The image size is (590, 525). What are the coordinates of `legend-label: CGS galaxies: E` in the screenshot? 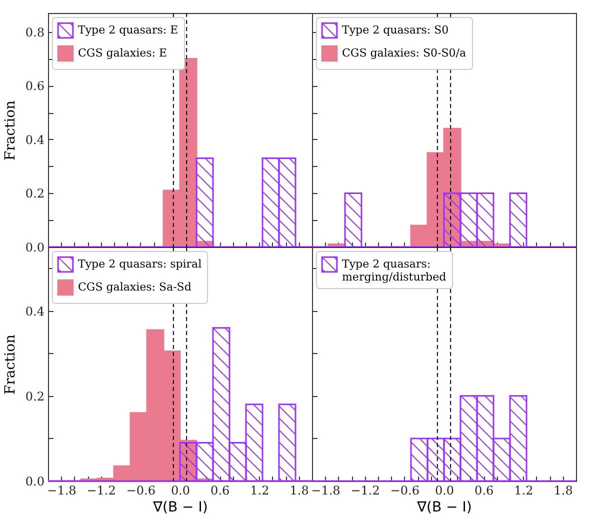 It's located at (123, 53).